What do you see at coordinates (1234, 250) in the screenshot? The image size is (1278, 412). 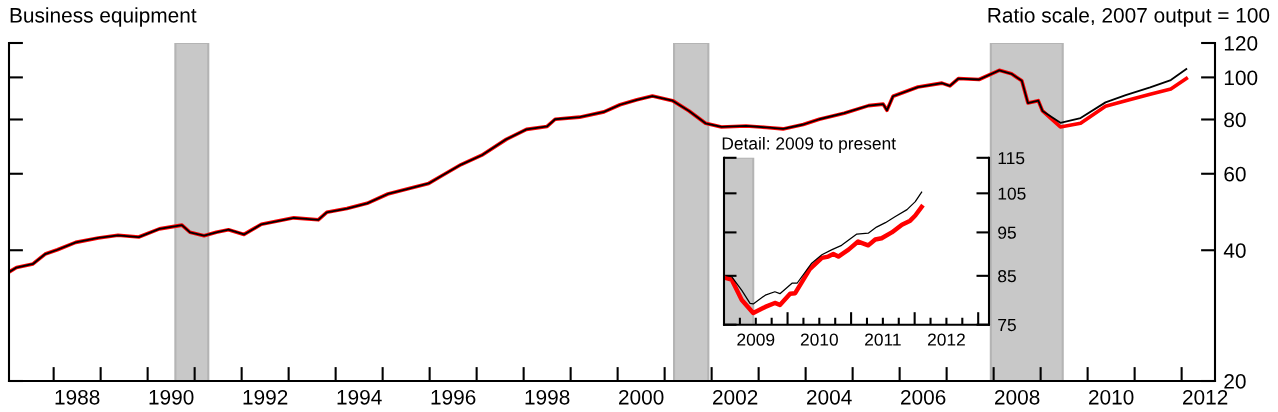 I see `y-tick-label: 40` at bounding box center [1234, 250].